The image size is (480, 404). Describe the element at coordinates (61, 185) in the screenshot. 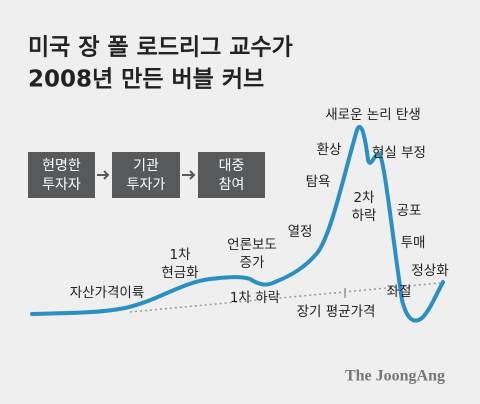

I see `flow-text: 투자자` at that location.